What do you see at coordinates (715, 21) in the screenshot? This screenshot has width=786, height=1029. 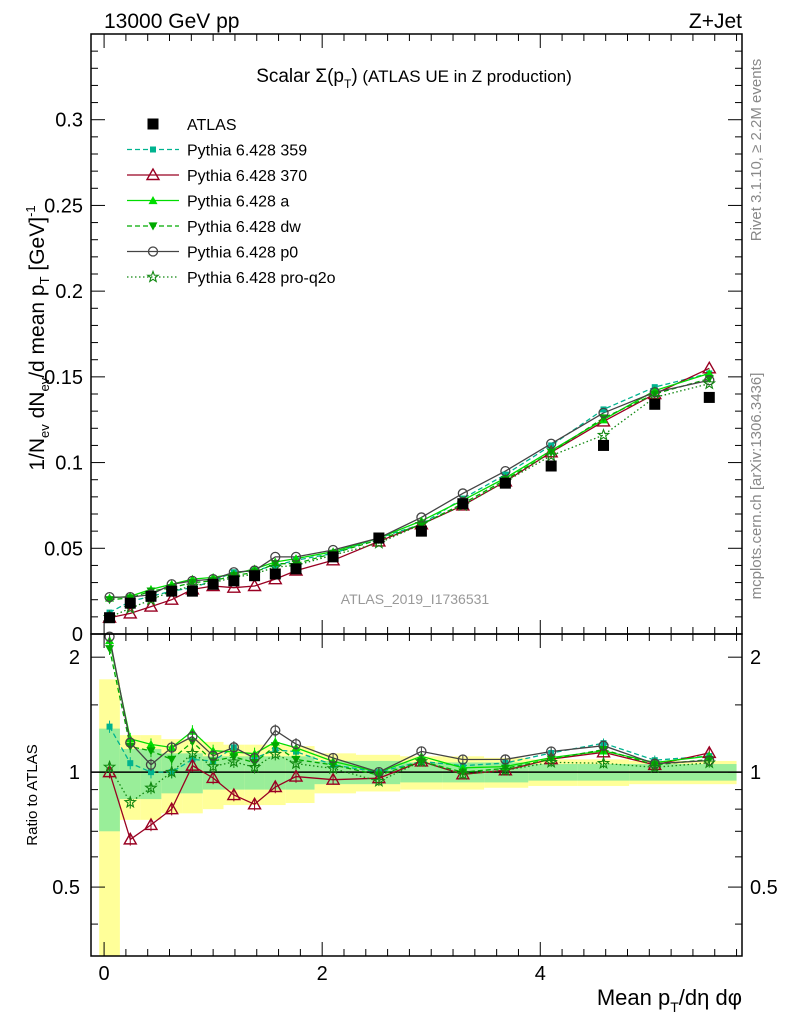 I see `header-right: Z+Jet` at bounding box center [715, 21].